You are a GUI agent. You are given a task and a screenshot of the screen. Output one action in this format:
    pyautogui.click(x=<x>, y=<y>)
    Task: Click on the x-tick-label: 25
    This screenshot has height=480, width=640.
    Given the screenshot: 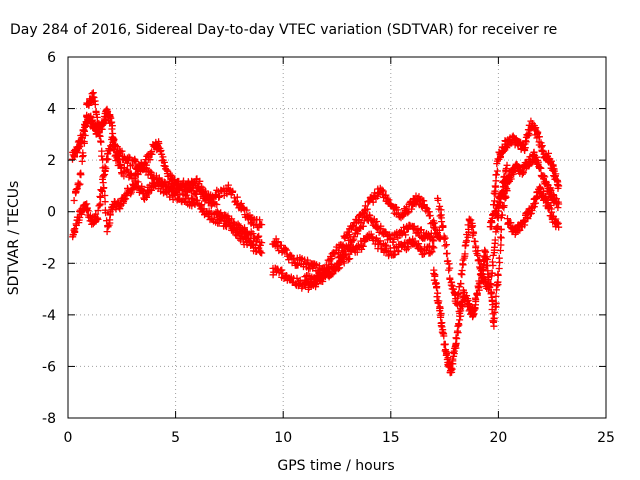 What is the action you would take?
    pyautogui.click(x=606, y=438)
    